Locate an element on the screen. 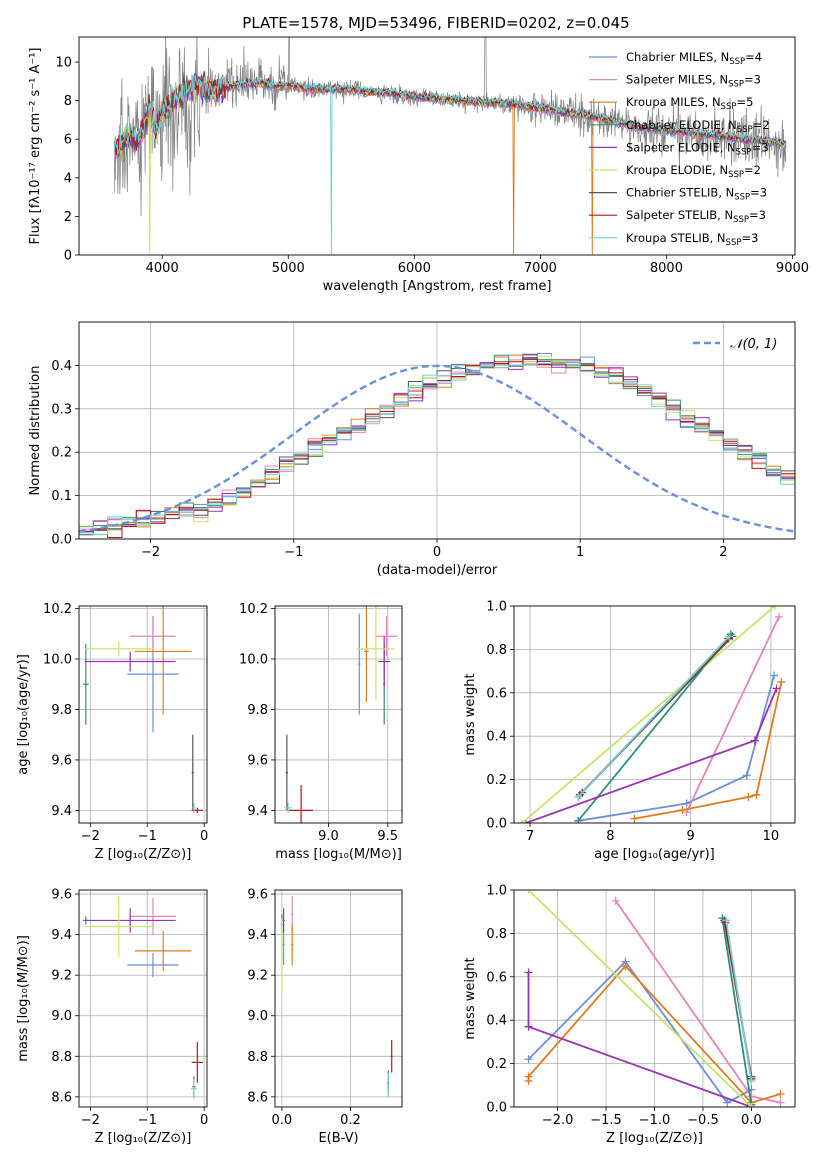  spectrum-model-salpeter-stelib is located at coordinates (450, 114).